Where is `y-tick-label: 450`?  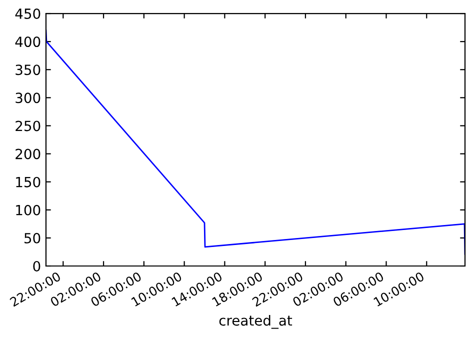 y-tick-label: 450 is located at coordinates (27, 13).